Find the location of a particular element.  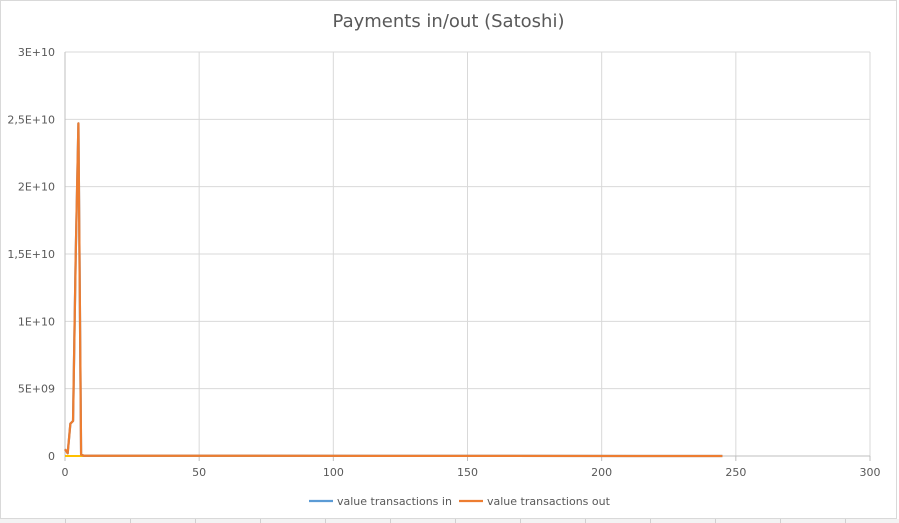

x-tick-label: 250 is located at coordinates (735, 472).